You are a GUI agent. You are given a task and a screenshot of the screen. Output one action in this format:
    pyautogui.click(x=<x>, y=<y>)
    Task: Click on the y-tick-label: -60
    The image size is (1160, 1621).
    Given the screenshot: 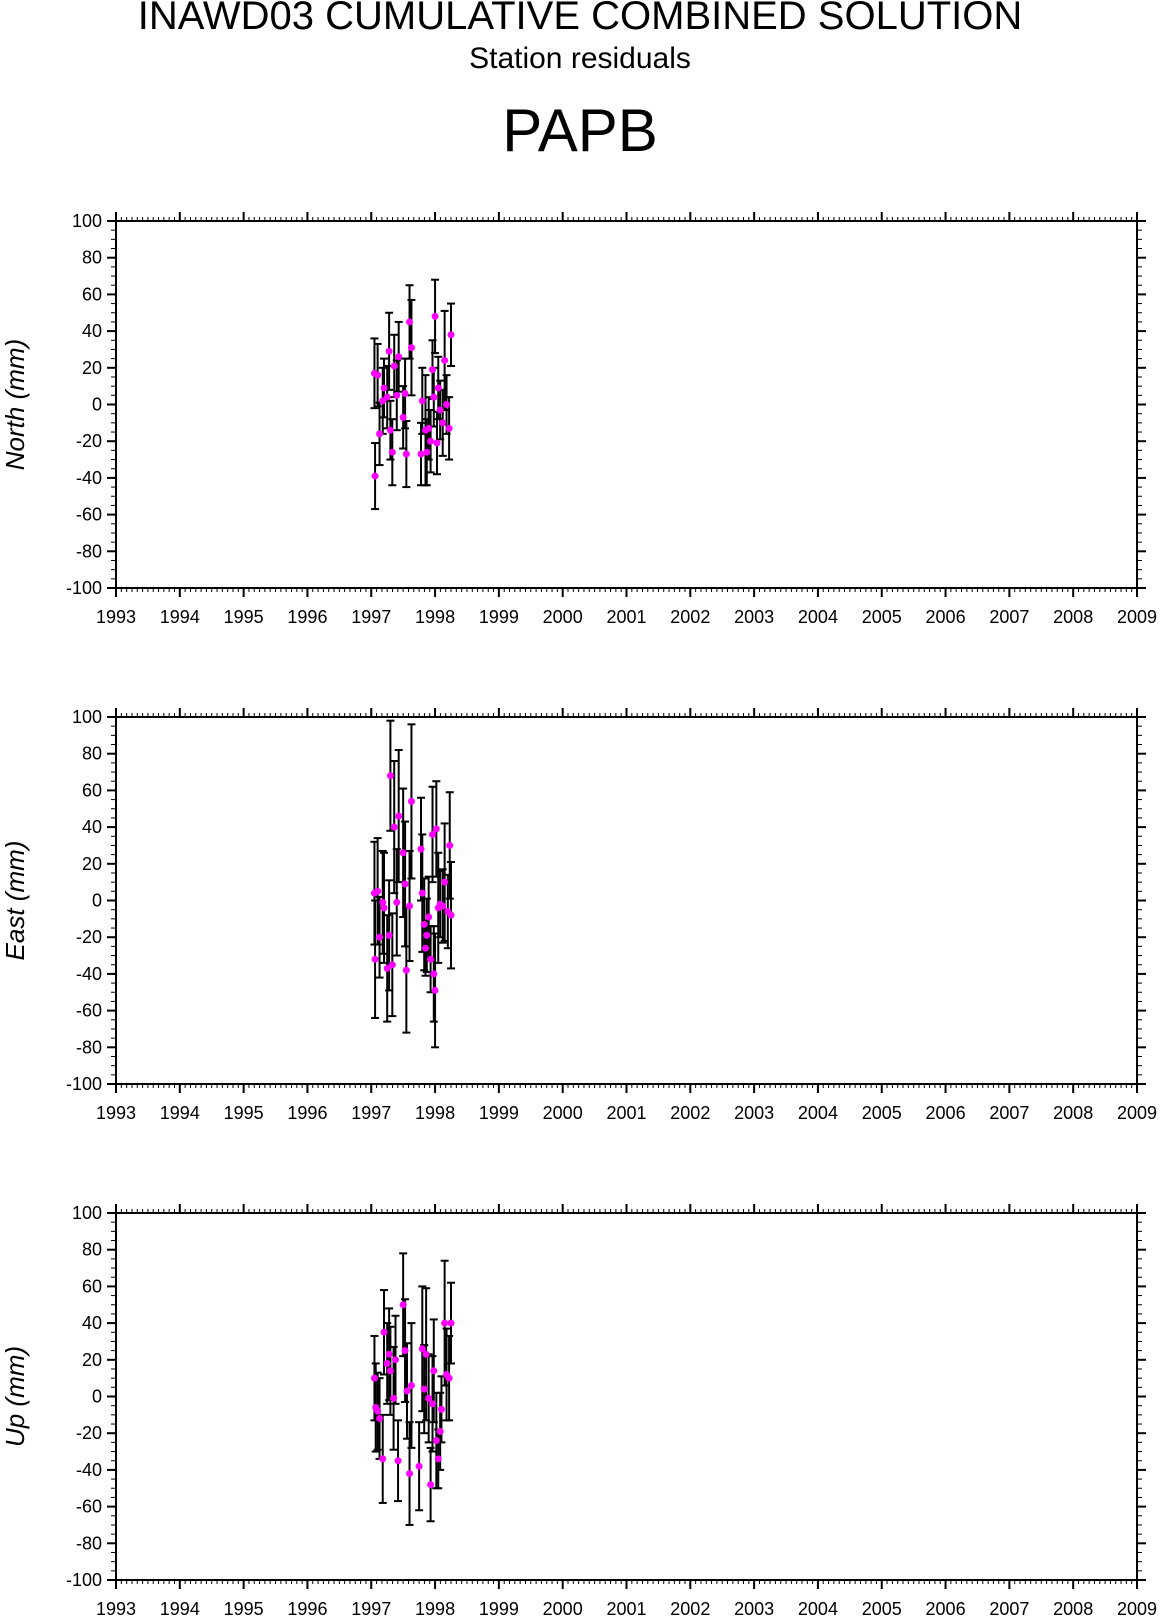 What is the action you would take?
    pyautogui.click(x=89, y=515)
    